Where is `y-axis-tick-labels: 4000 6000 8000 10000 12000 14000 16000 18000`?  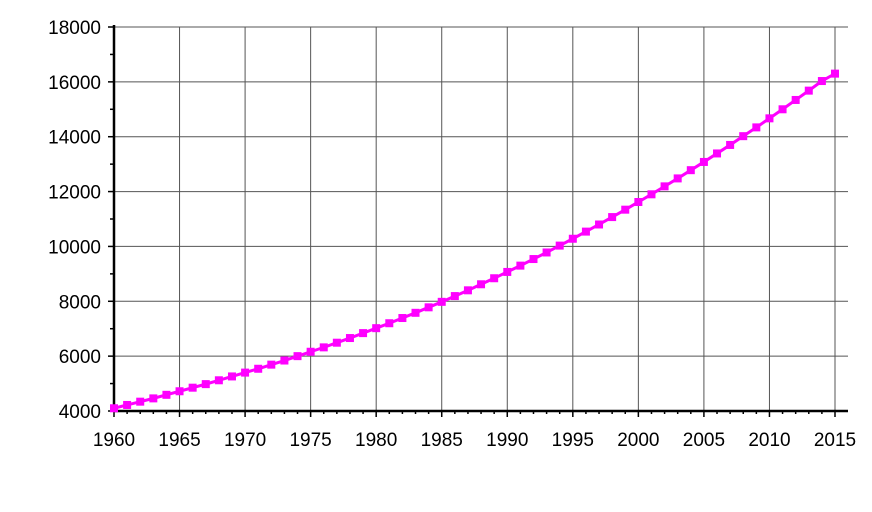 y-axis-tick-labels: 4000 6000 8000 10000 12000 14000 16000 18000 is located at coordinates (74, 220).